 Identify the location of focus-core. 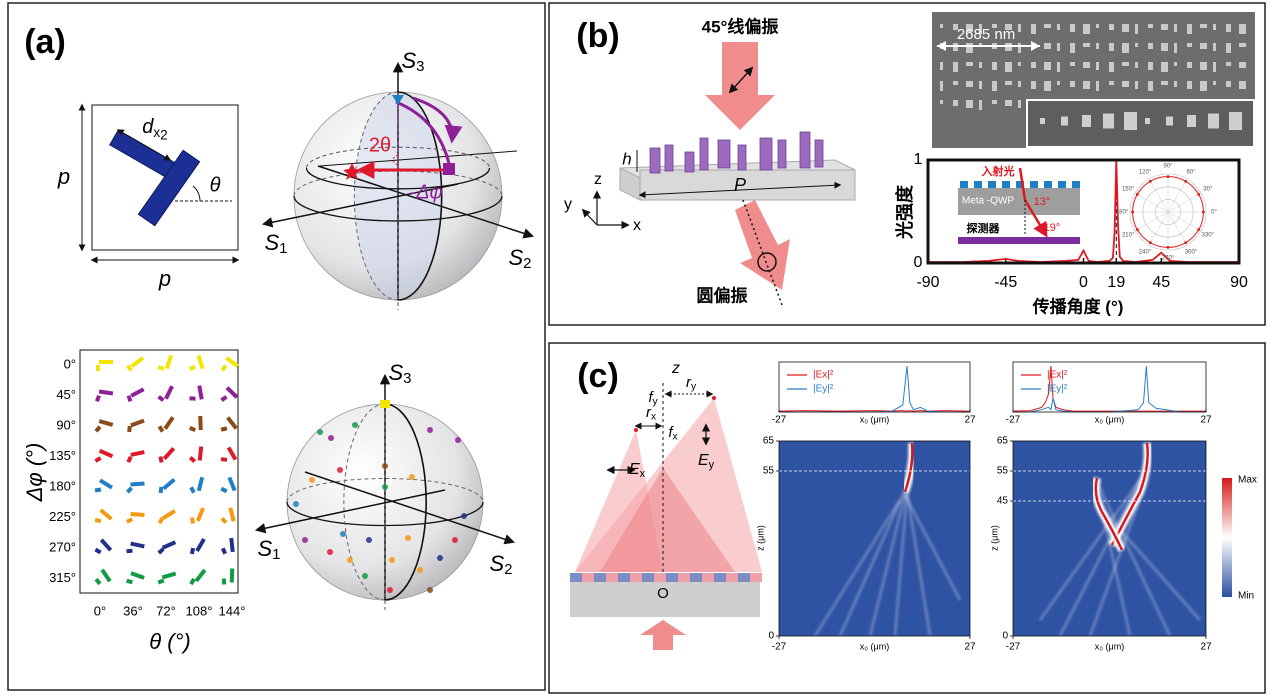
(1109, 514).